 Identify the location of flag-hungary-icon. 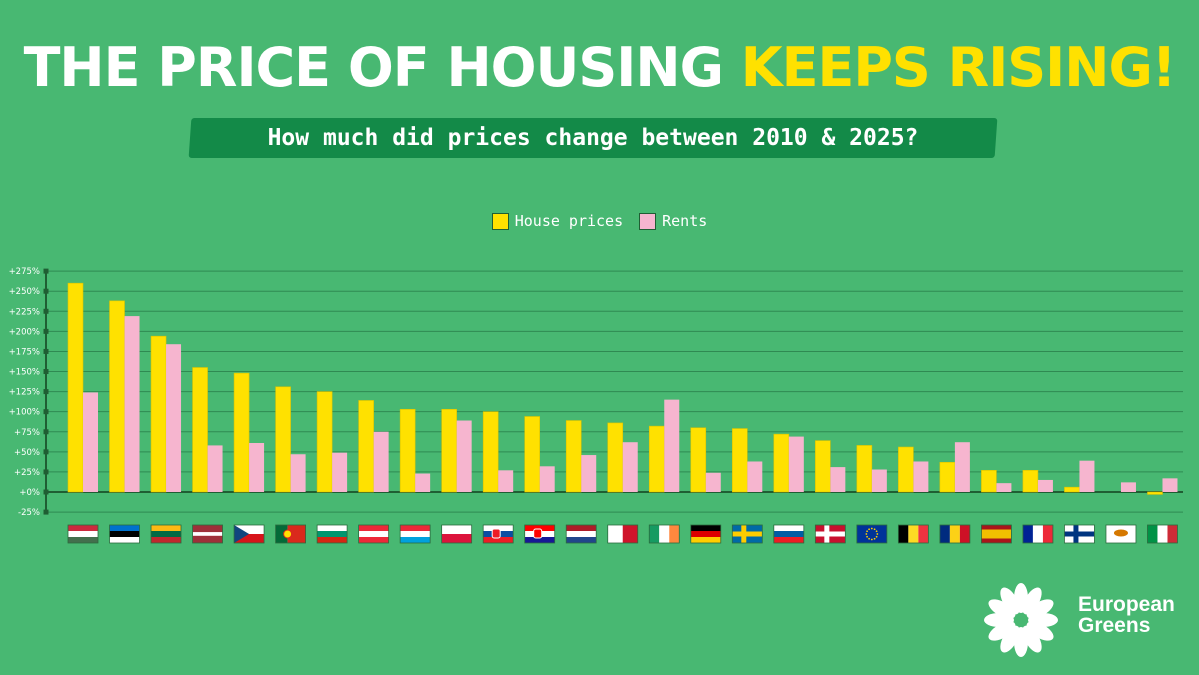
(83, 534).